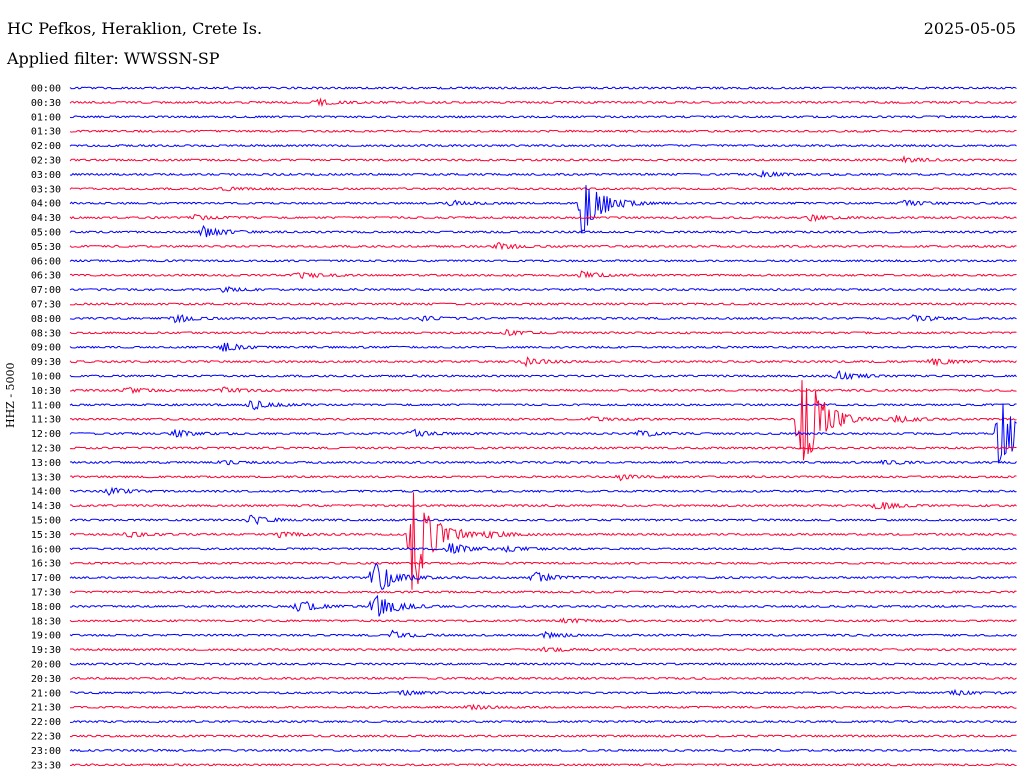 This screenshot has height=780, width=1024. Describe the element at coordinates (46, 362) in the screenshot. I see `row-time-label: 09:30` at that location.